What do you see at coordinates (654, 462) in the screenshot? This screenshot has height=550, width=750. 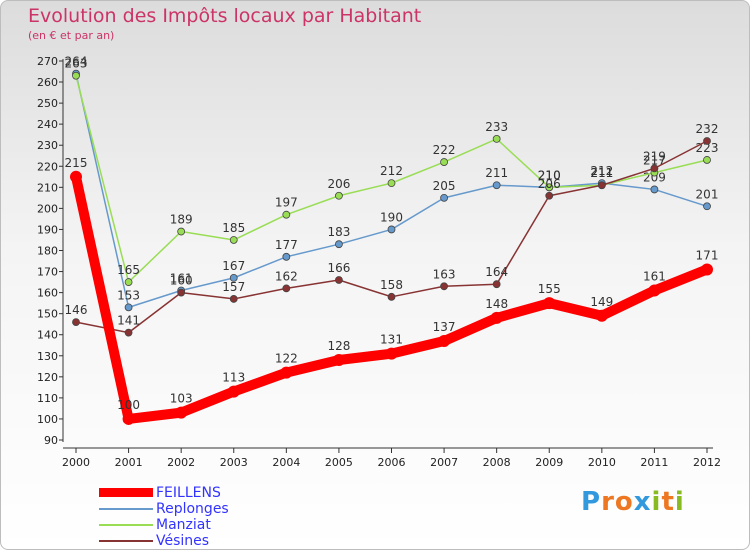 I see `x-tick-label: 2011` at bounding box center [654, 462].